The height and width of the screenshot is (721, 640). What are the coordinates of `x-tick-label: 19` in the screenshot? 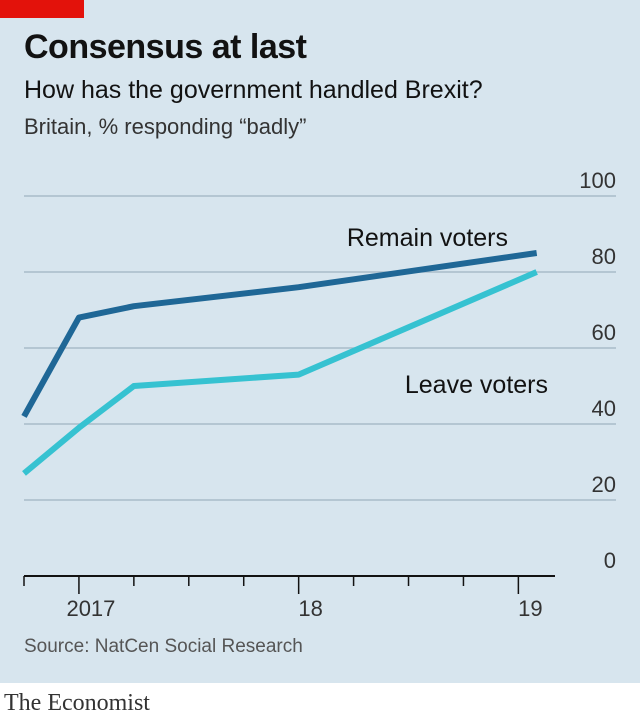 It's located at (530, 608).